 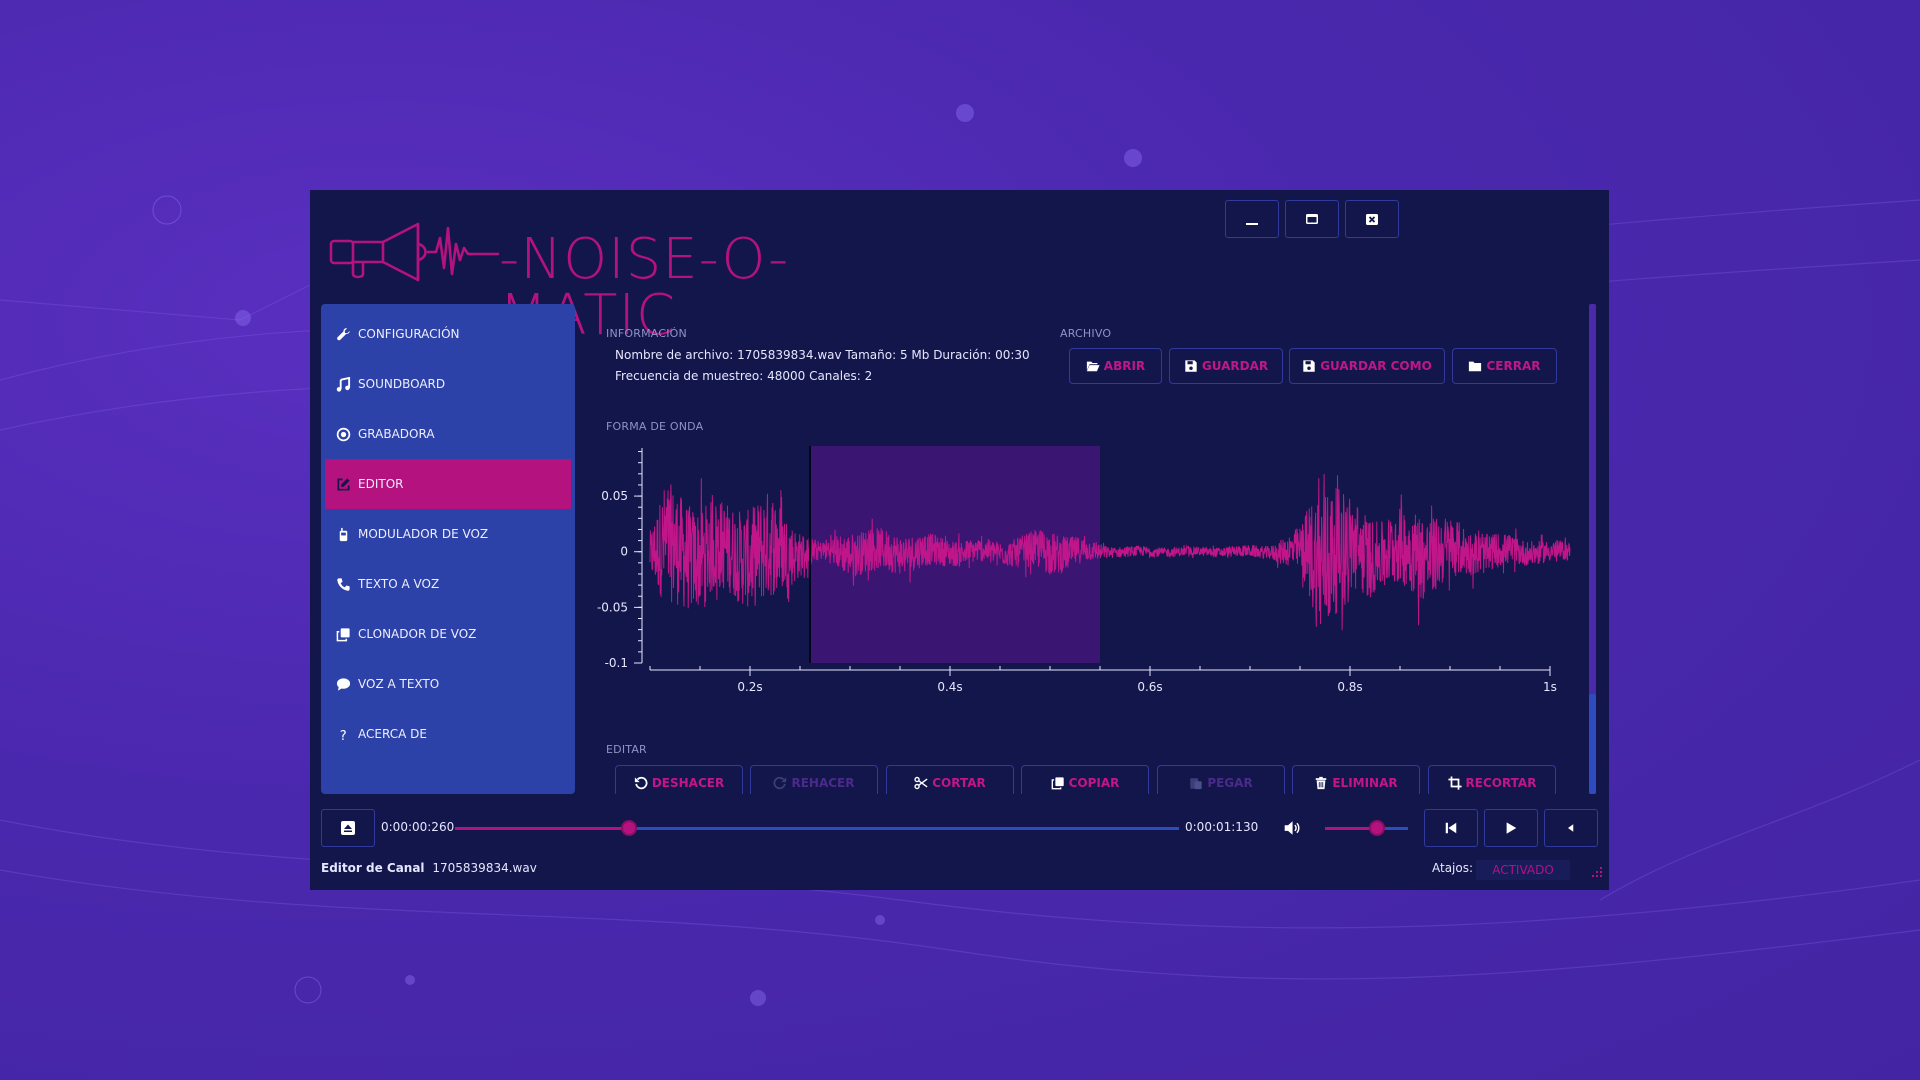 What do you see at coordinates (1571, 828) in the screenshot?
I see `reverse-button` at bounding box center [1571, 828].